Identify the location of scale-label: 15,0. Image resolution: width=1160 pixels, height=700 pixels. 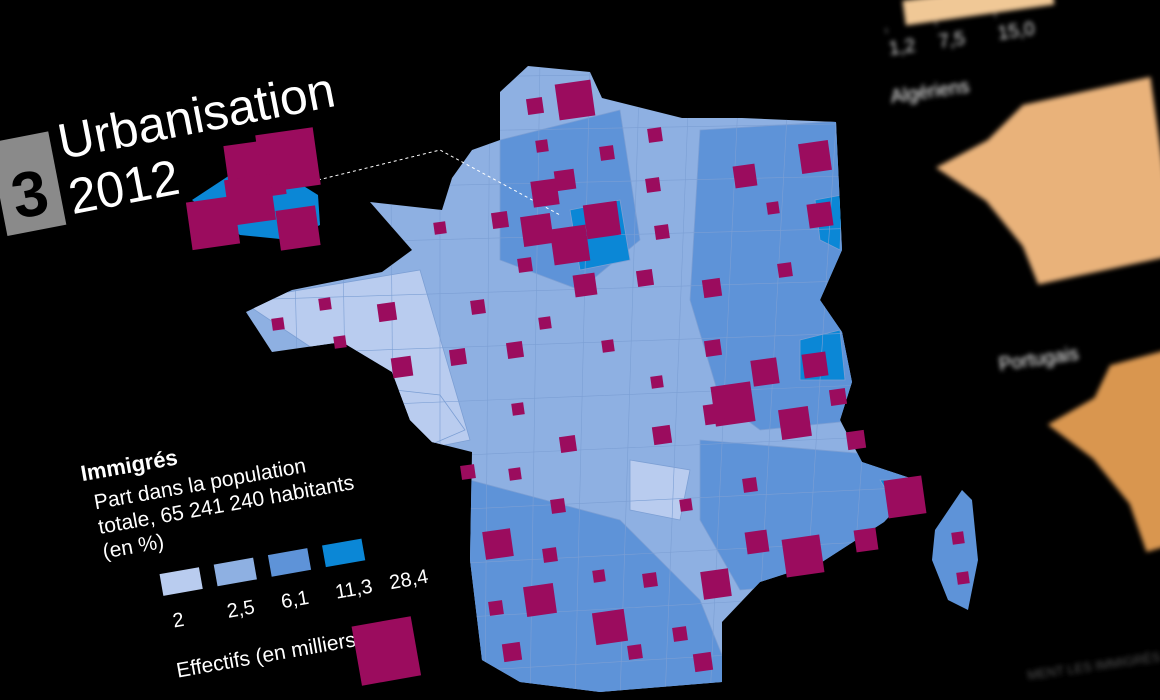
(1017, 32).